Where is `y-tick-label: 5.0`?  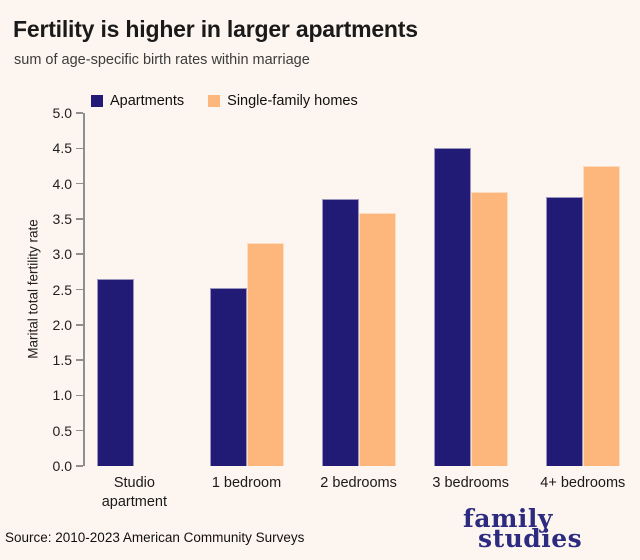 y-tick-label: 5.0 is located at coordinates (62, 113).